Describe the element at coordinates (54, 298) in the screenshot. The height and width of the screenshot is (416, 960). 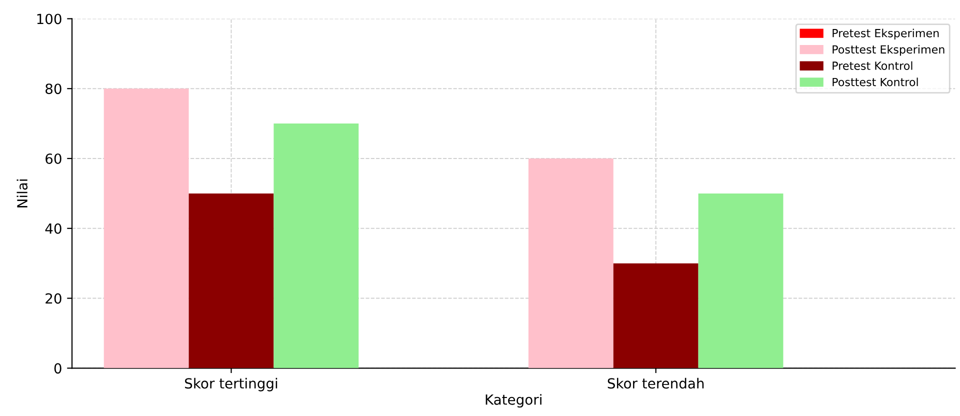
I see `y-tick-label: 20` at that location.